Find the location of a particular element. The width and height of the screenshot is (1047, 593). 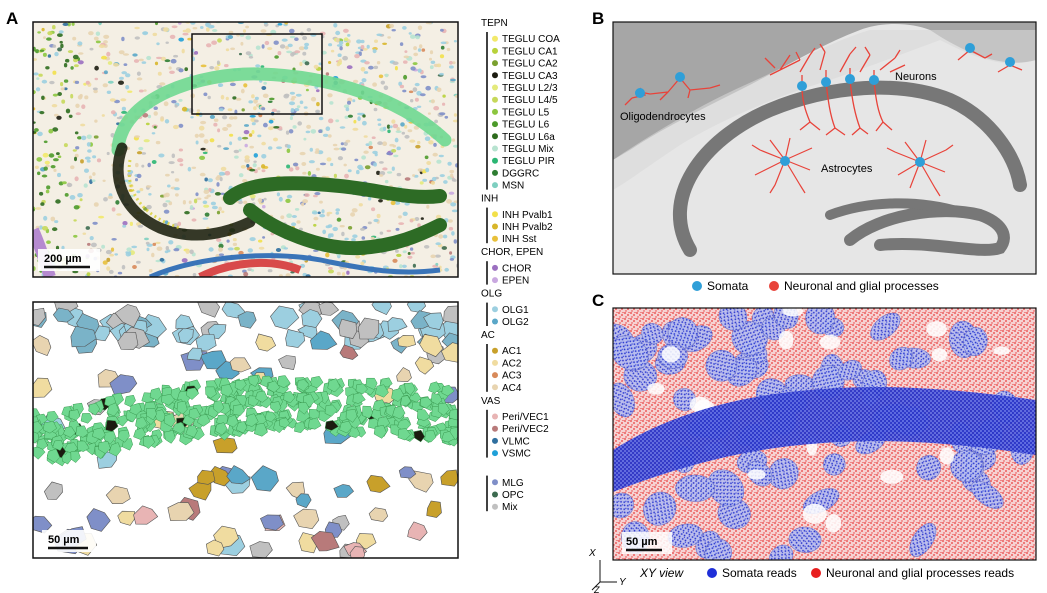

legend-item-label: Mix is located at coordinates (510, 507).